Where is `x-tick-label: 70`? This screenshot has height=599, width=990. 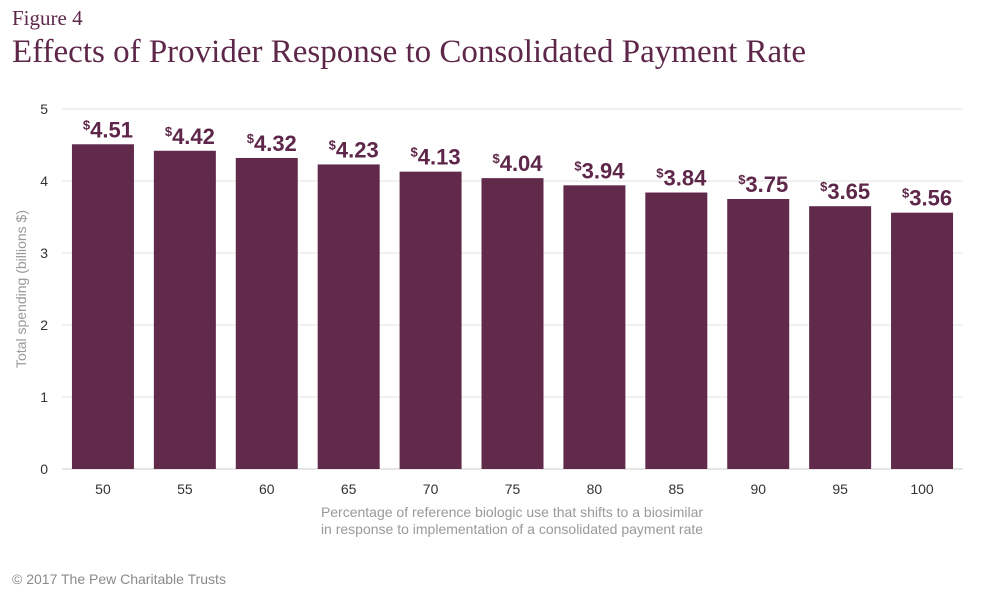 x-tick-label: 70 is located at coordinates (431, 489).